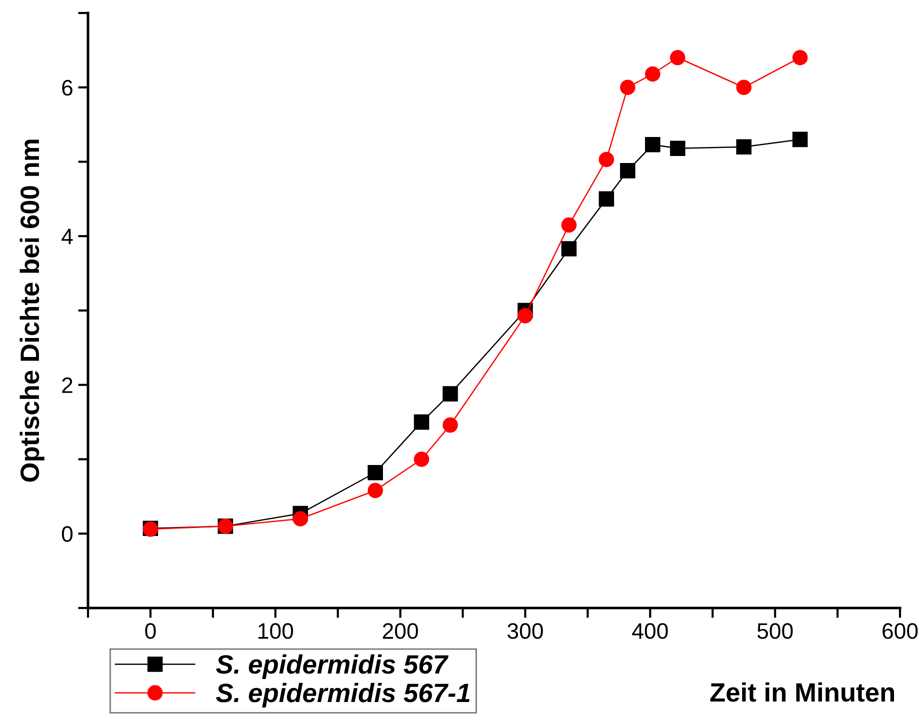 The width and height of the screenshot is (919, 726). What do you see at coordinates (150, 631) in the screenshot?
I see `x-tick-label: 0` at bounding box center [150, 631].